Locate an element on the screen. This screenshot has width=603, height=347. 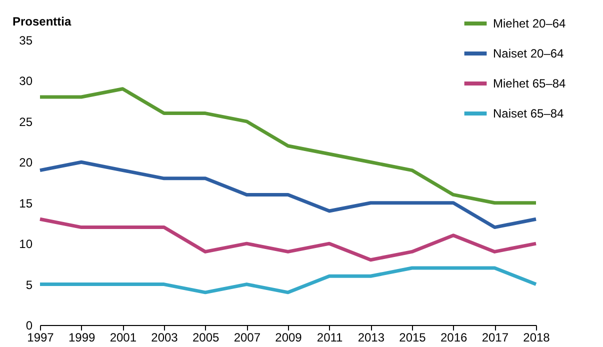
legend-label: Naiset 65–84 is located at coordinates (528, 113).